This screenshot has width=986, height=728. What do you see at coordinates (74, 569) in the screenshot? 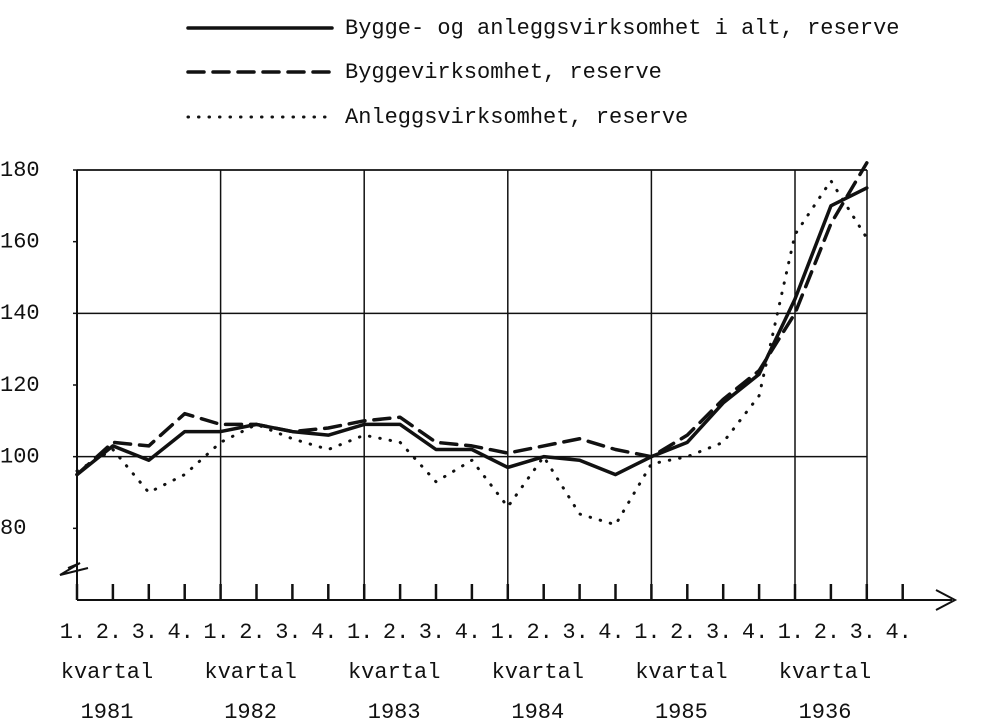
I see `axis-break` at bounding box center [74, 569].